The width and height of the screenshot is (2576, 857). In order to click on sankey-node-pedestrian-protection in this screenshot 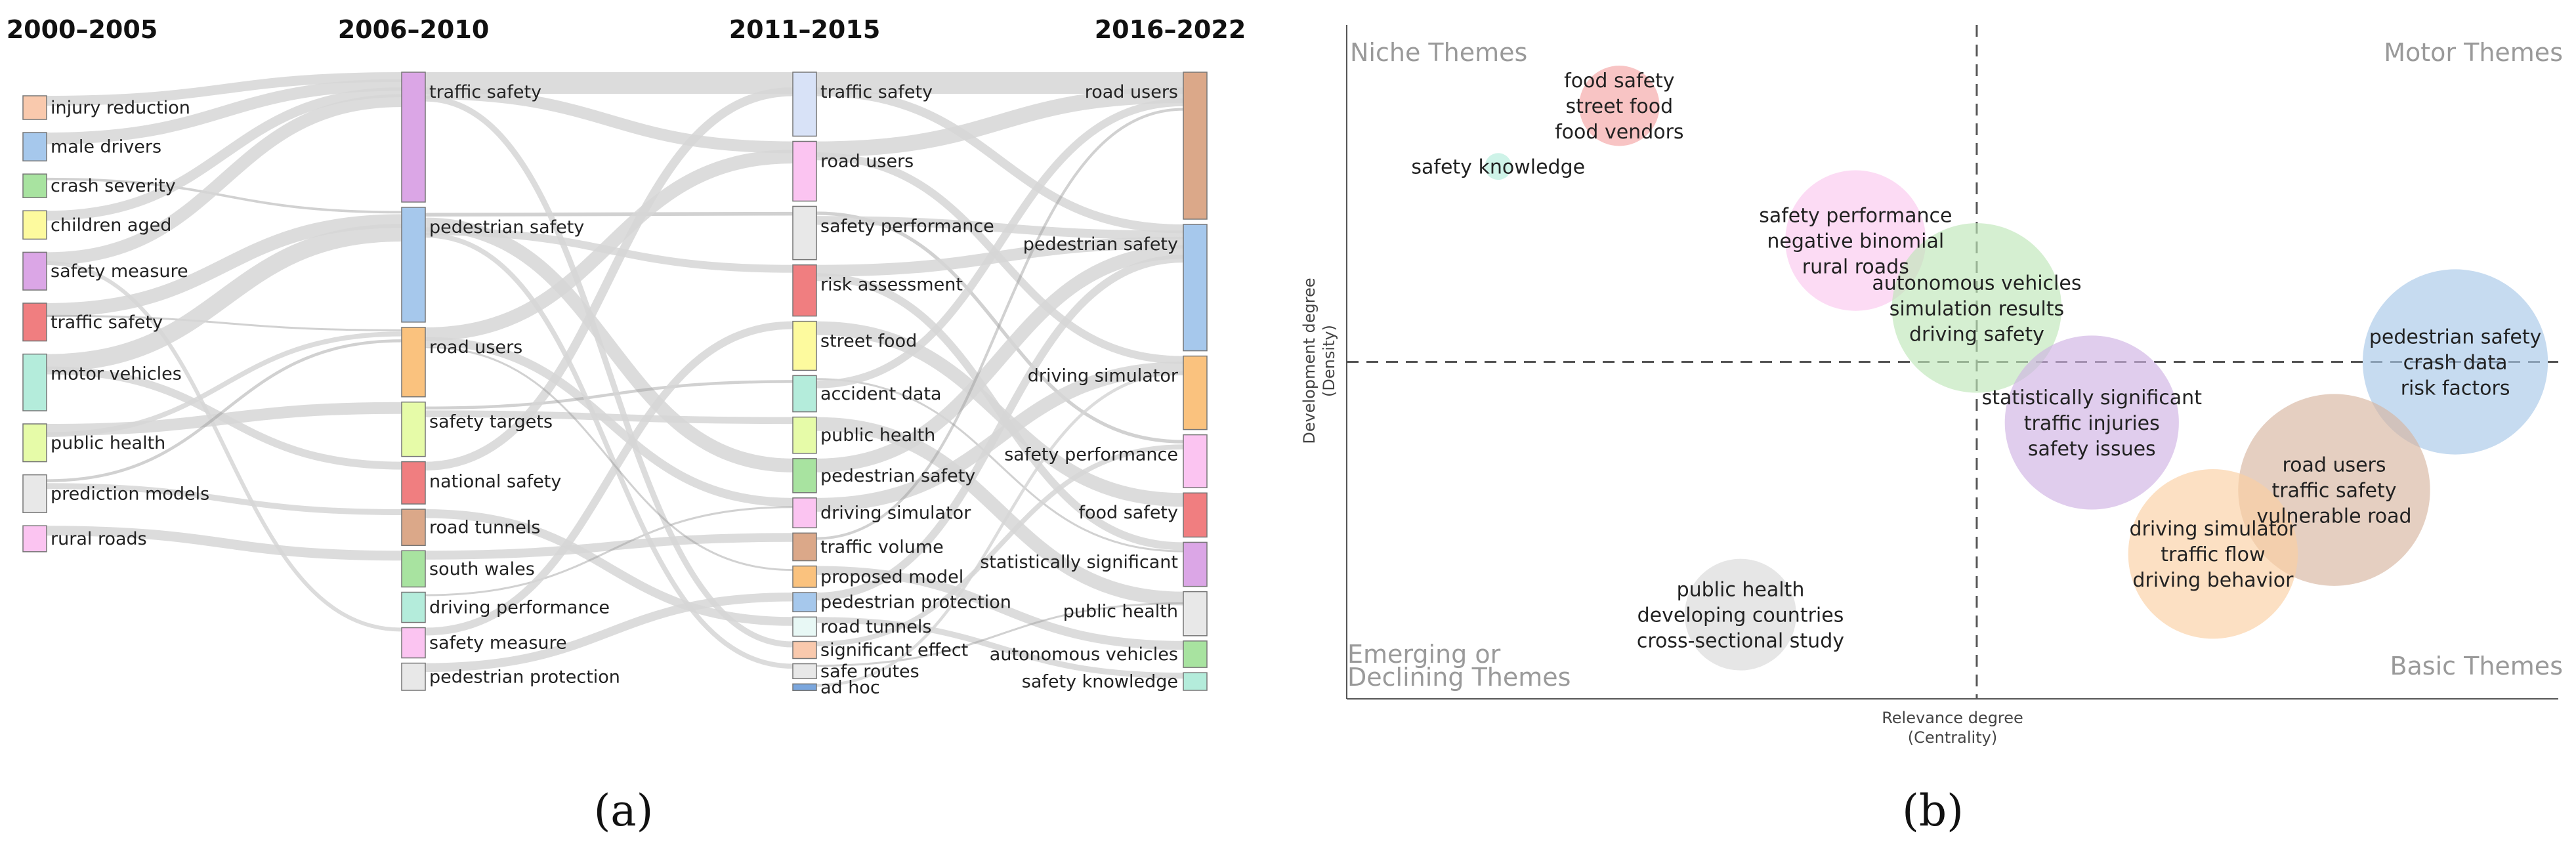, I will do `click(413, 677)`.